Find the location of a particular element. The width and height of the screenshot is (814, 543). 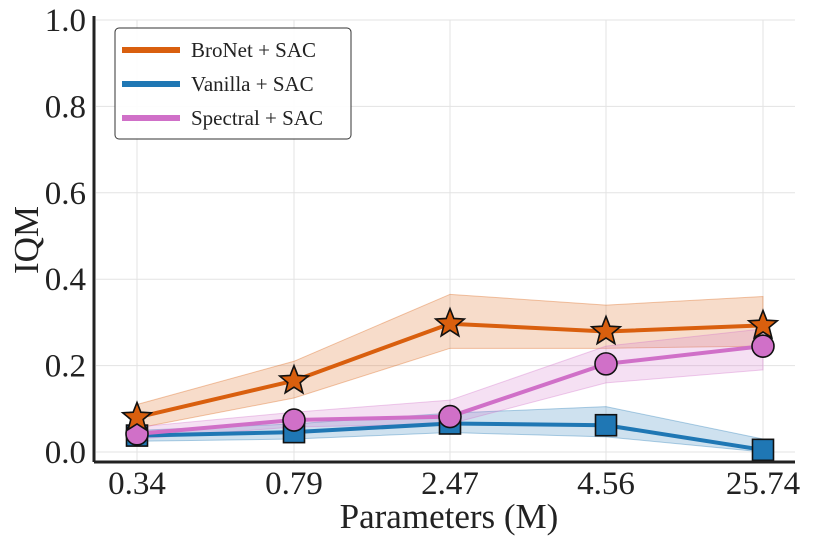

legend: BroNet + SAC Vanilla + SAC Spectral + SAC is located at coordinates (233, 83).